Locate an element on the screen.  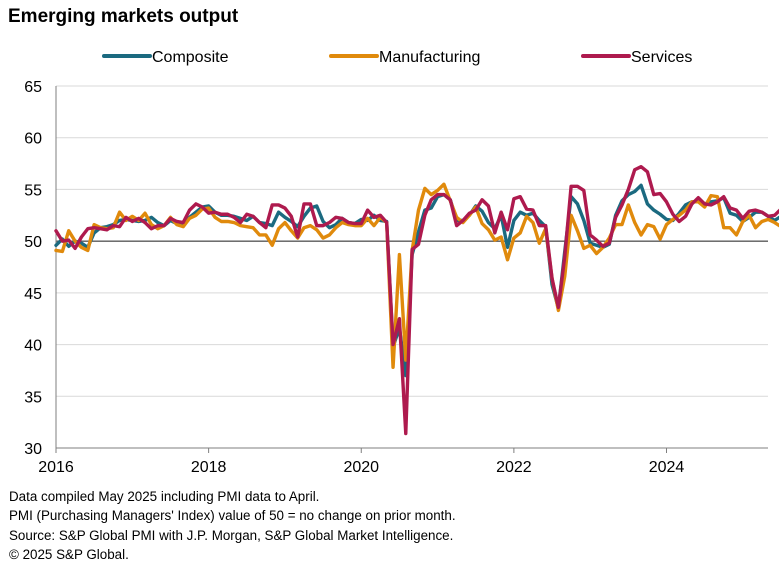
y-tick-label: 30 is located at coordinates (33, 449).